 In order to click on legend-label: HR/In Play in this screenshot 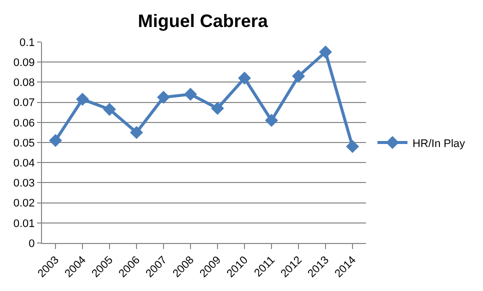, I will do `click(439, 144)`.